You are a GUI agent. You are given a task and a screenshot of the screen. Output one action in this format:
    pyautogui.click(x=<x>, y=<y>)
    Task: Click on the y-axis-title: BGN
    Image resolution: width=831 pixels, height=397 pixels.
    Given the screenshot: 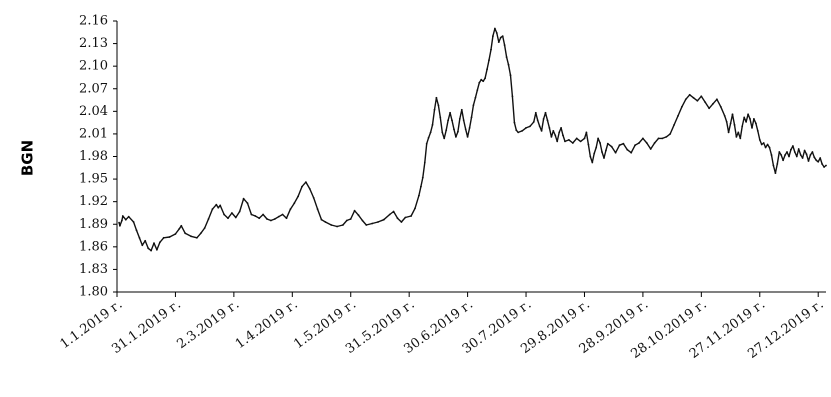 What is the action you would take?
    pyautogui.click(x=28, y=158)
    